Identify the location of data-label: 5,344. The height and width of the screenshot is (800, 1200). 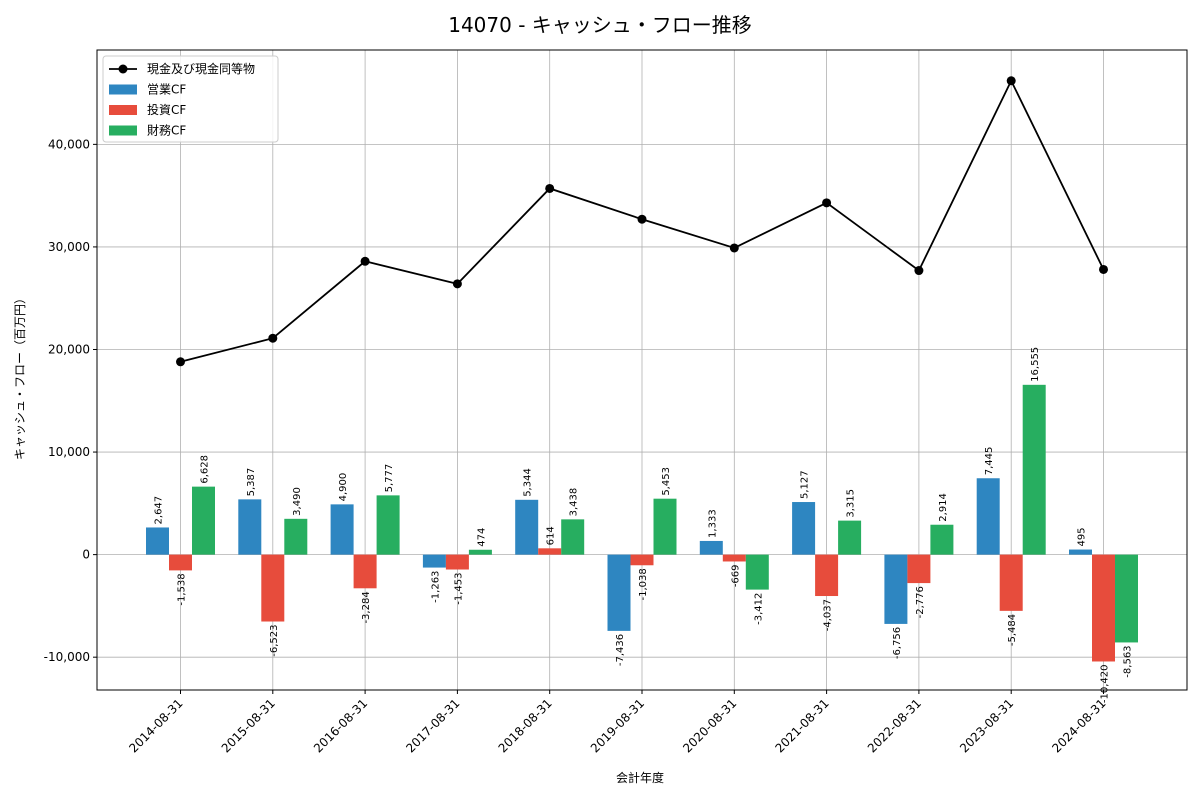
(528, 482).